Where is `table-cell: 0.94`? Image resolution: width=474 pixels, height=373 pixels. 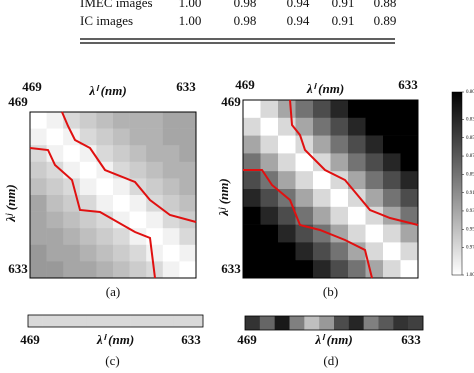 table-cell: 0.94 is located at coordinates (298, 5).